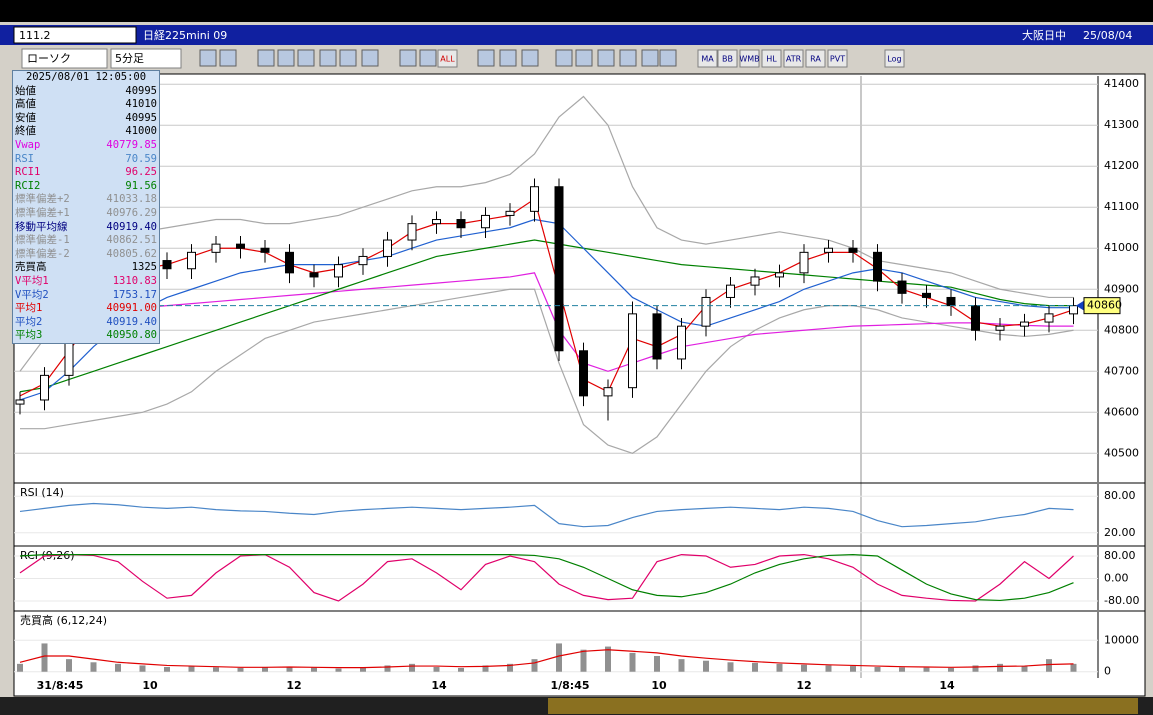 The width and height of the screenshot is (1153, 715). I want to click on interval-select, so click(146, 58).